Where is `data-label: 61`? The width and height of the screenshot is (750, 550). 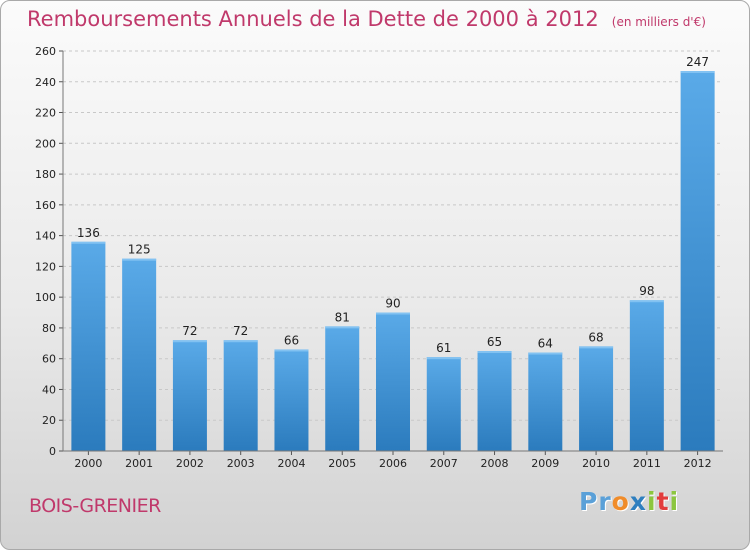 data-label: 61 is located at coordinates (443, 348).